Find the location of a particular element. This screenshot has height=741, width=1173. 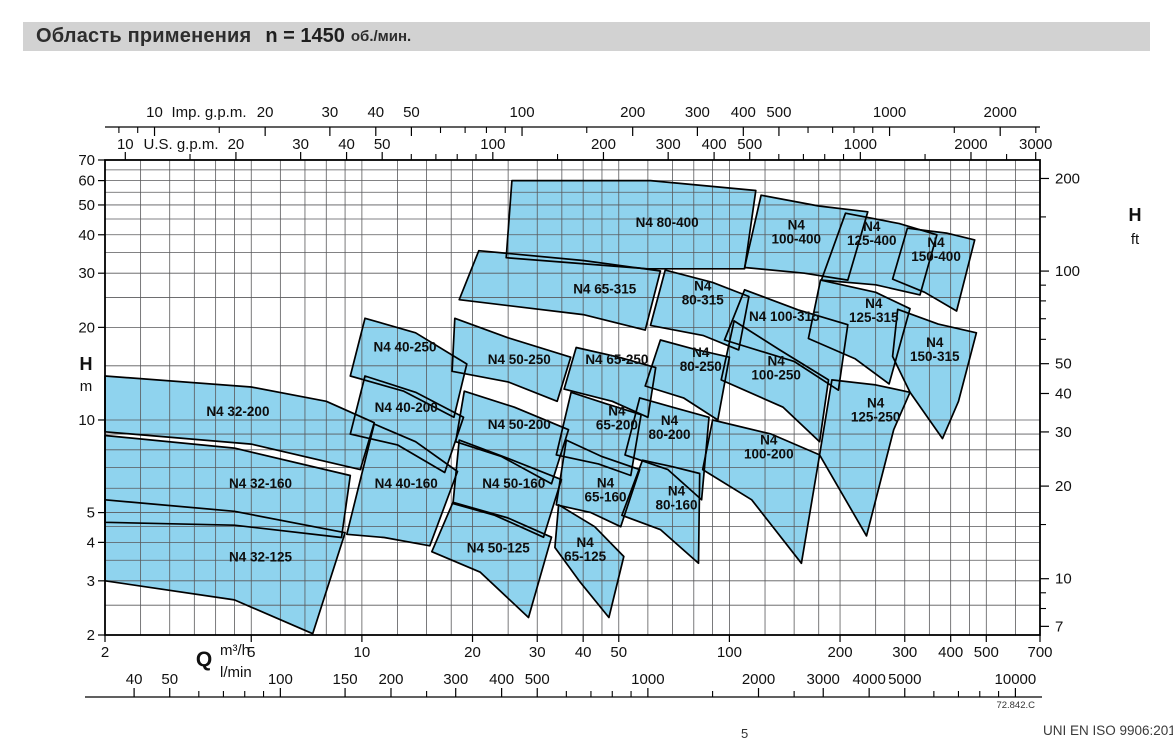

h-m-axis-unit: m is located at coordinates (86, 386).